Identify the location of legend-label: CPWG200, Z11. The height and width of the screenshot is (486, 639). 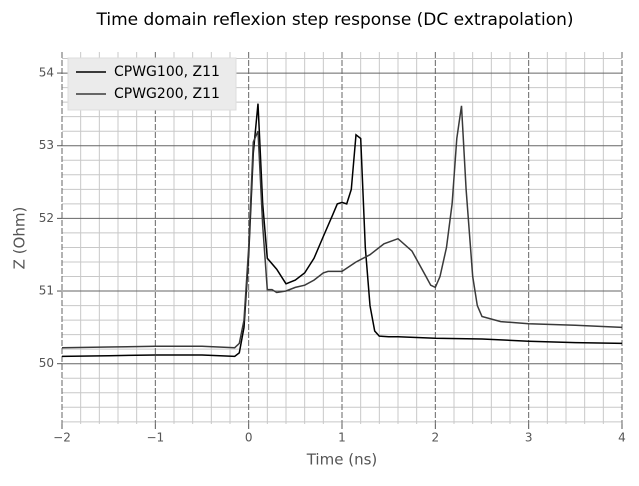
(167, 94).